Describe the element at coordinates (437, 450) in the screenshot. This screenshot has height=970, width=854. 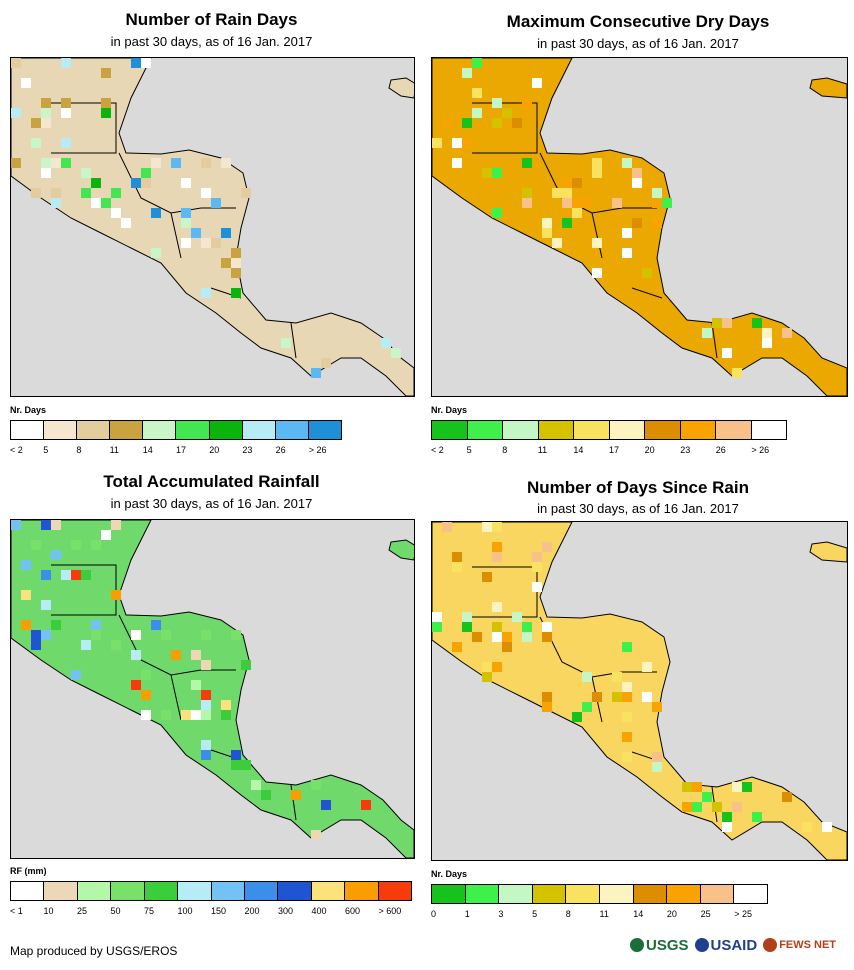
I see `legend-tick: < 2` at that location.